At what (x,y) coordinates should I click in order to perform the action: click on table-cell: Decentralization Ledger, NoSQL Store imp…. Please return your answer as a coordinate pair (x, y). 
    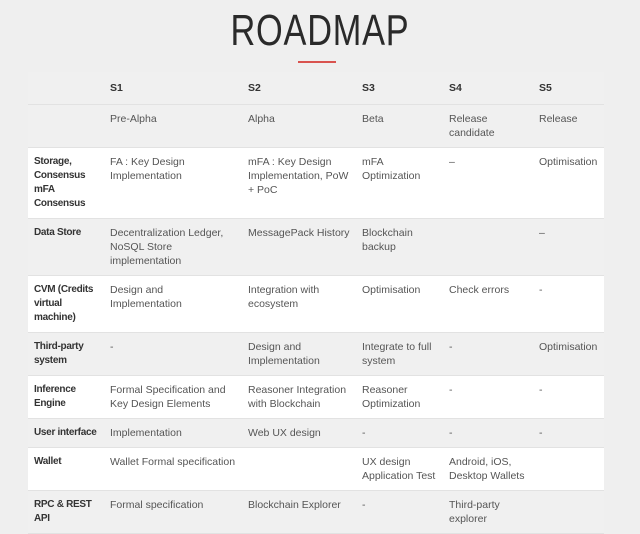
    Looking at the image, I should click on (167, 247).